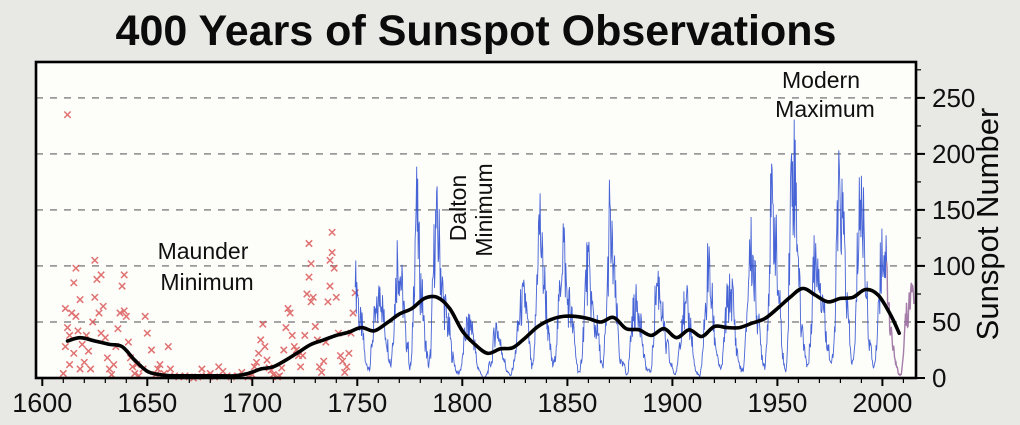 The image size is (1020, 425). I want to click on x-axis: 1600 1650 1700 1750 1800 1850 1900 1950 2000, so click(462, 398).